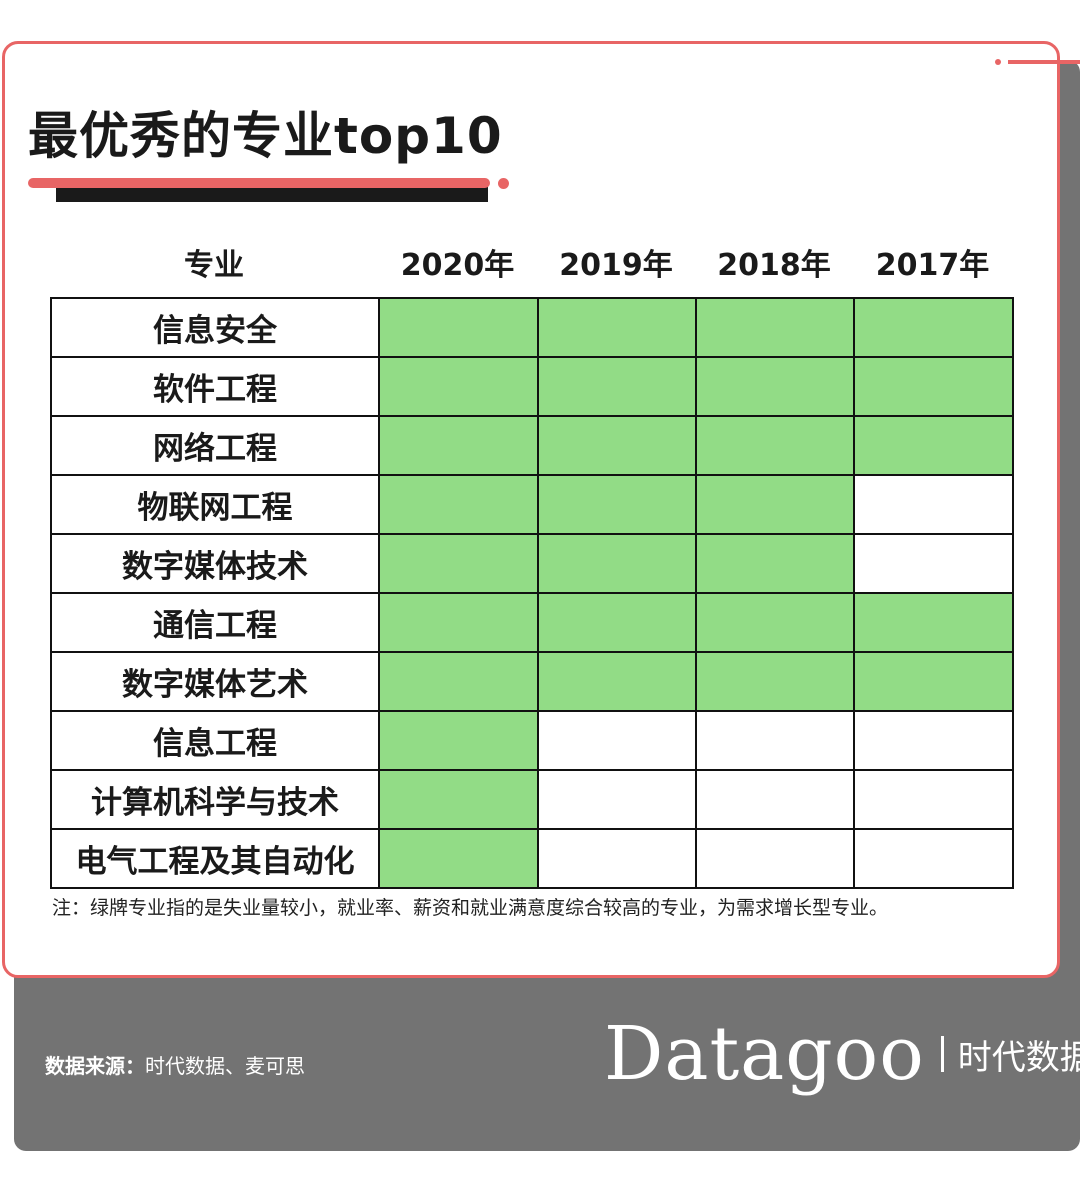 This screenshot has height=1185, width=1080. Describe the element at coordinates (1018, 1057) in the screenshot. I see `brand-chinese-name: 时代数据` at that location.